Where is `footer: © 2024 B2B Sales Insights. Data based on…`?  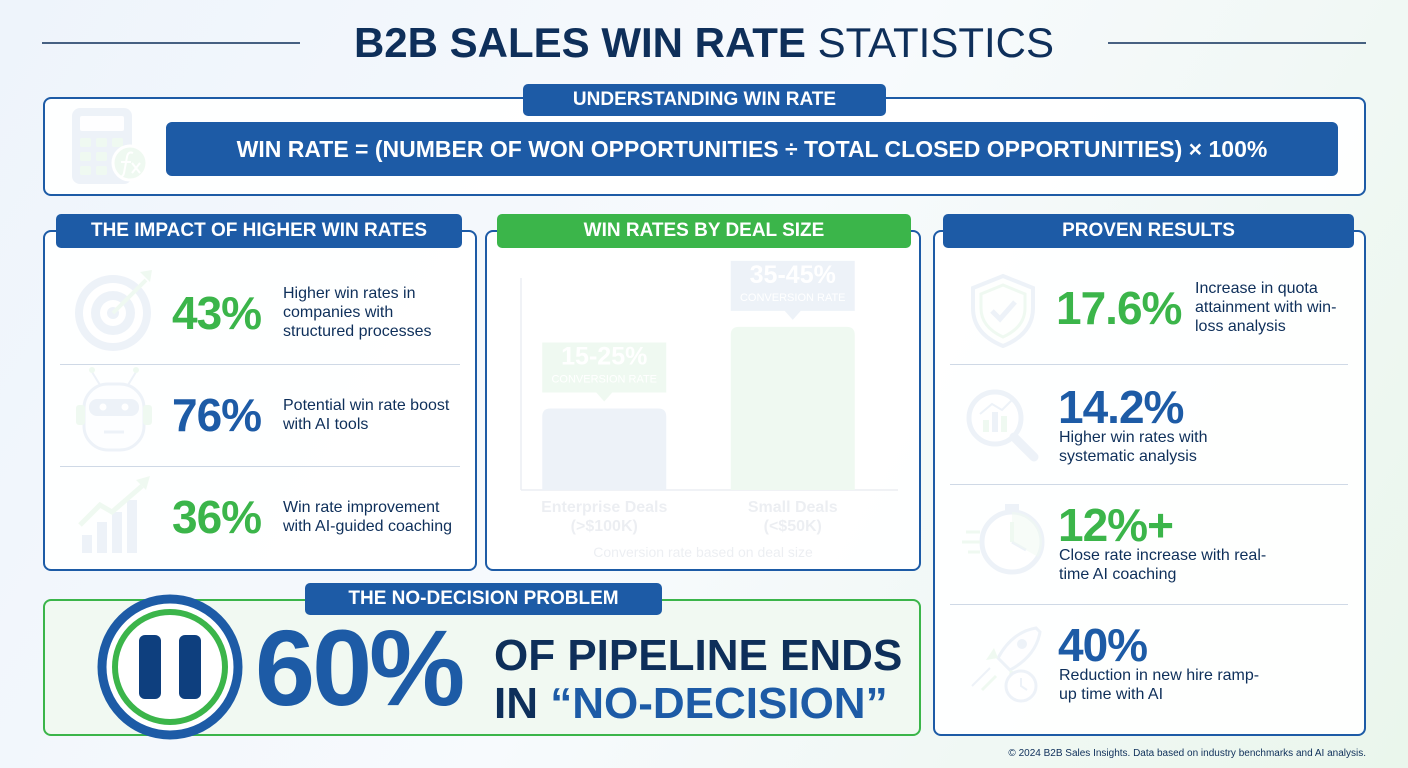
footer: © 2024 B2B Sales Insights. Data based on… is located at coordinates (1187, 753).